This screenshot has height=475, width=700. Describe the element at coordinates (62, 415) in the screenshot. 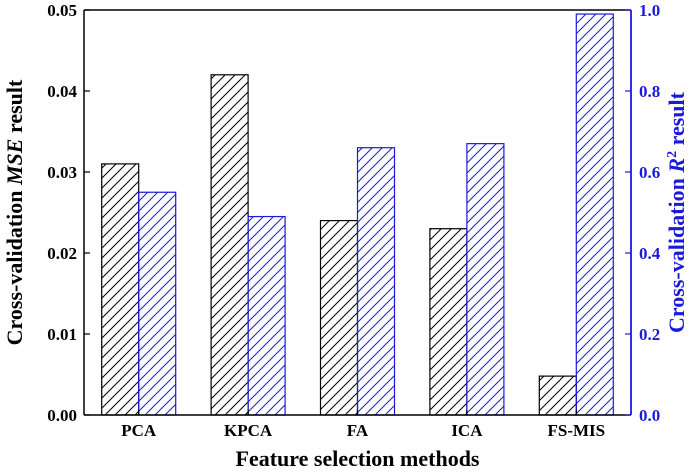

I see `left-y-tick-label: 0.00` at that location.